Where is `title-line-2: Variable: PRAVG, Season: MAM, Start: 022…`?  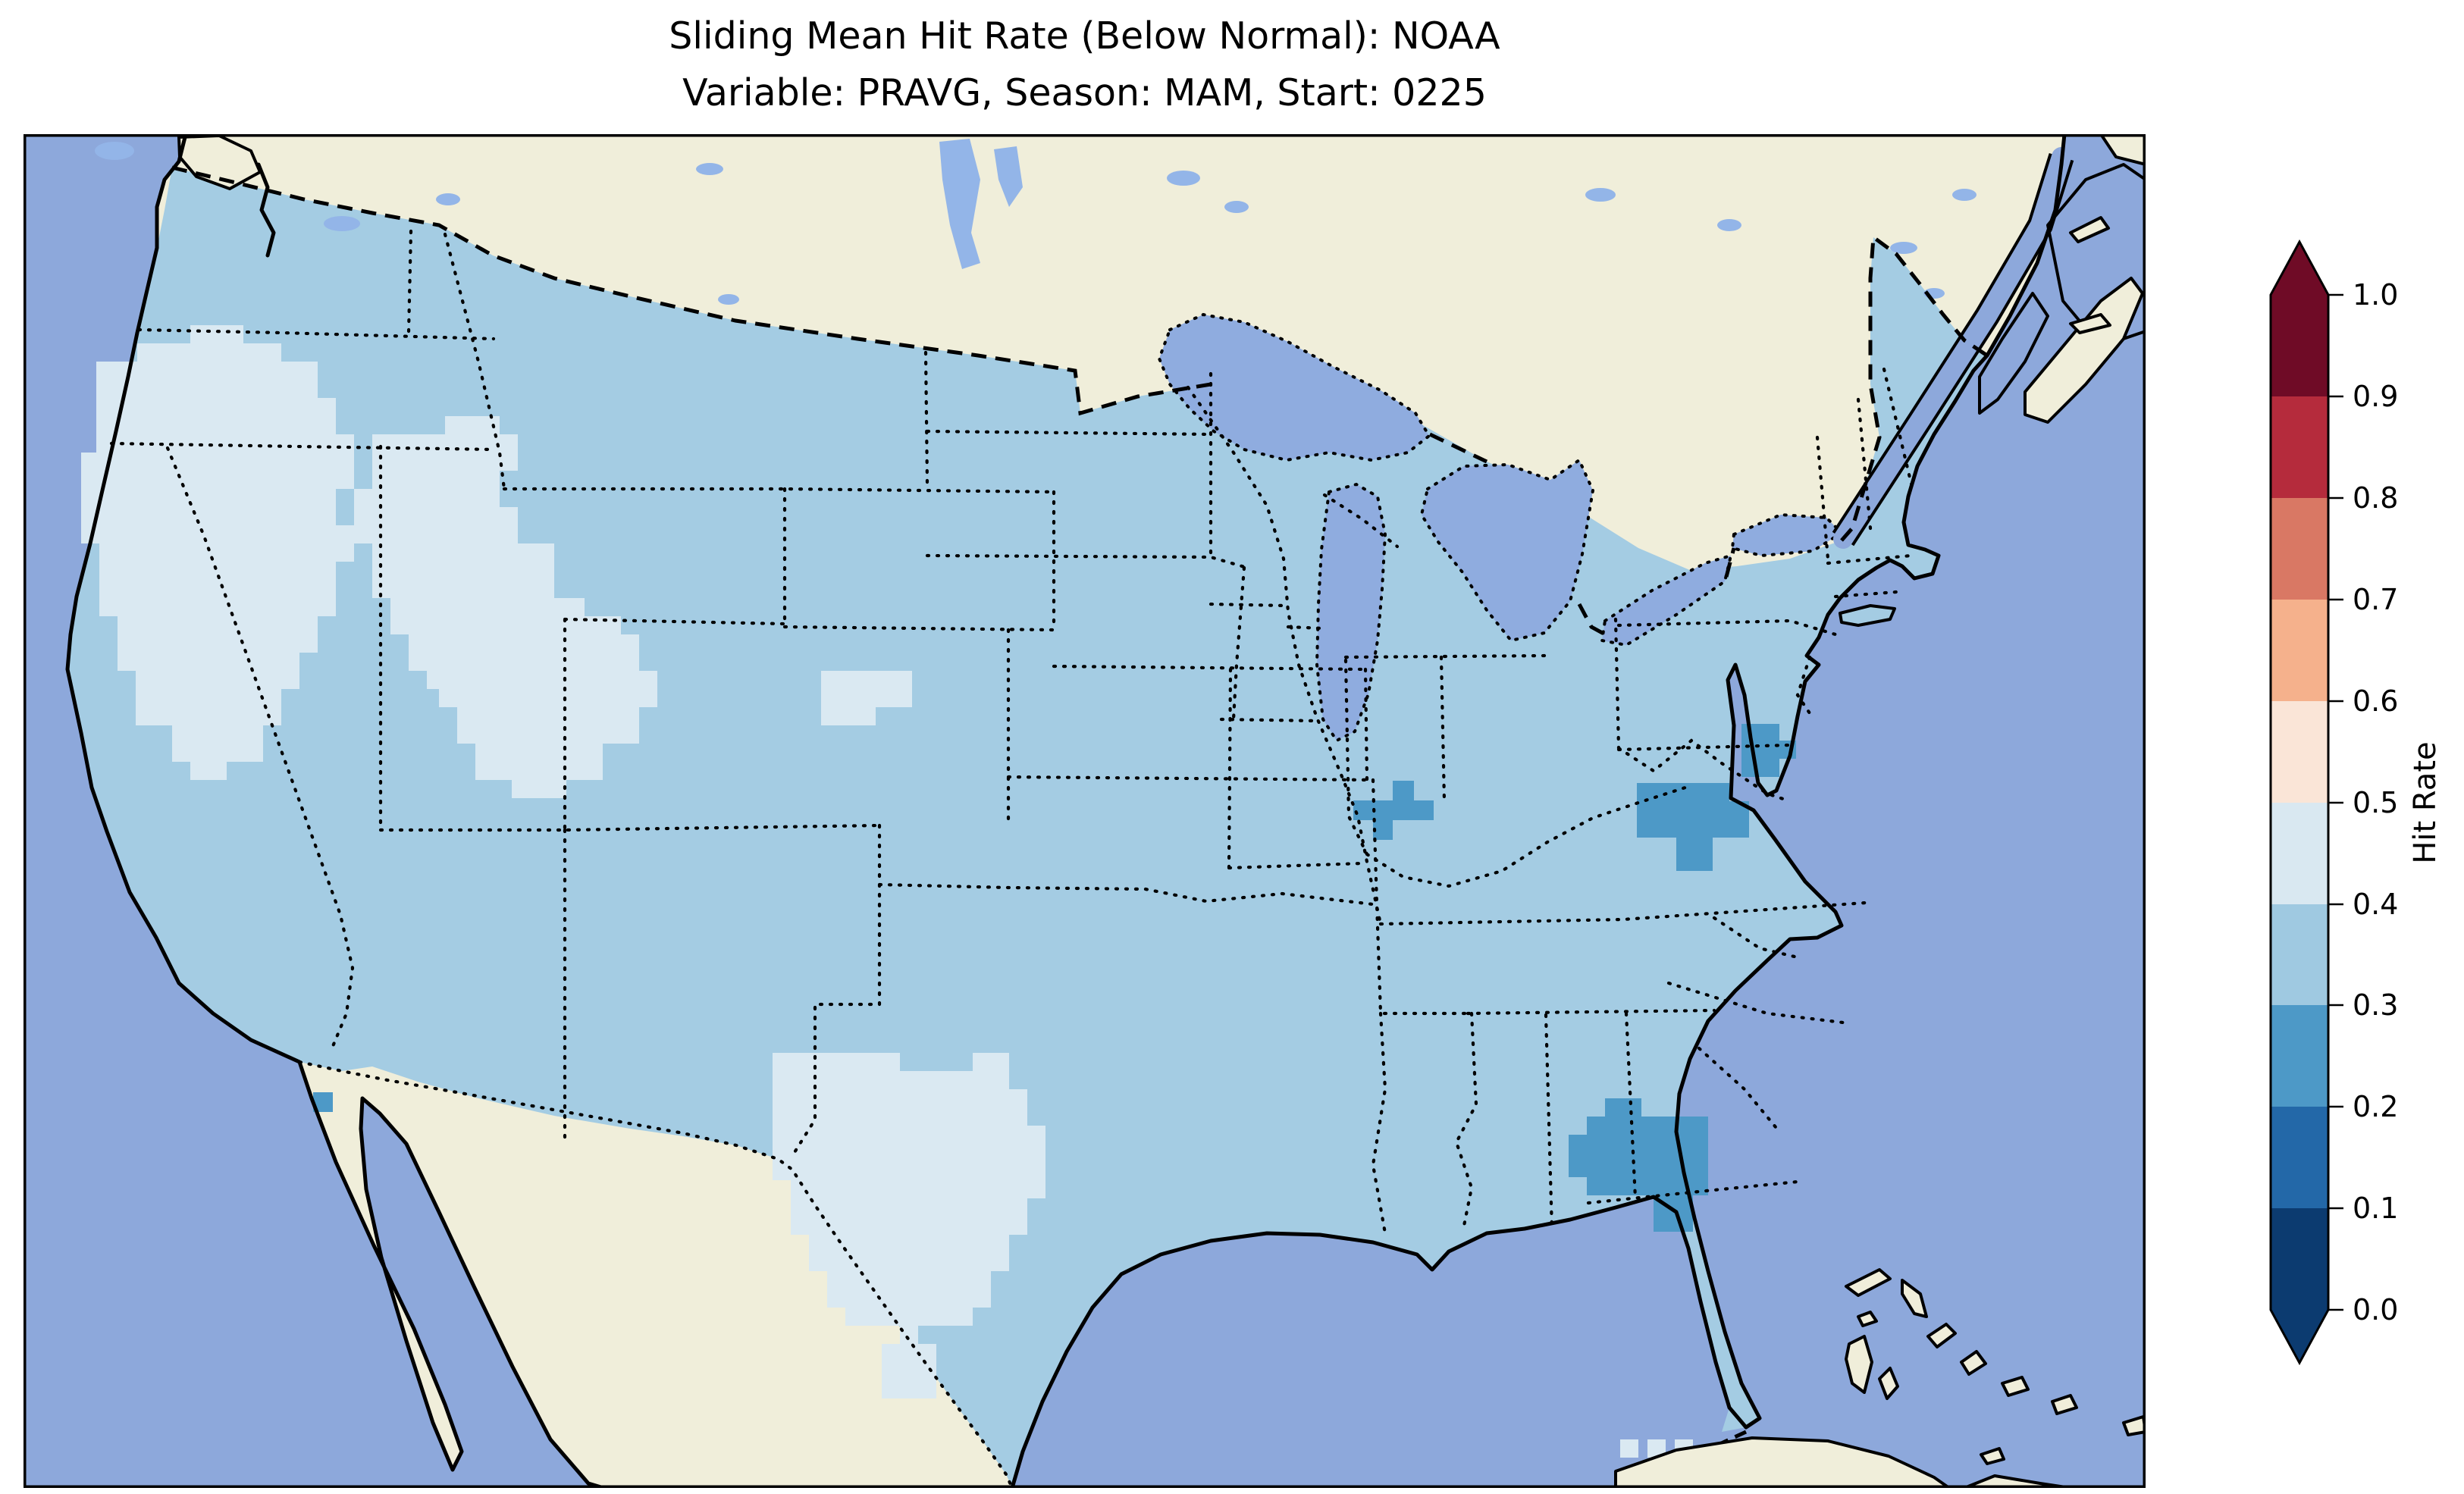
title-line-2: Variable: PRAVG, Season: MAM, Start: 022… is located at coordinates (1084, 92).